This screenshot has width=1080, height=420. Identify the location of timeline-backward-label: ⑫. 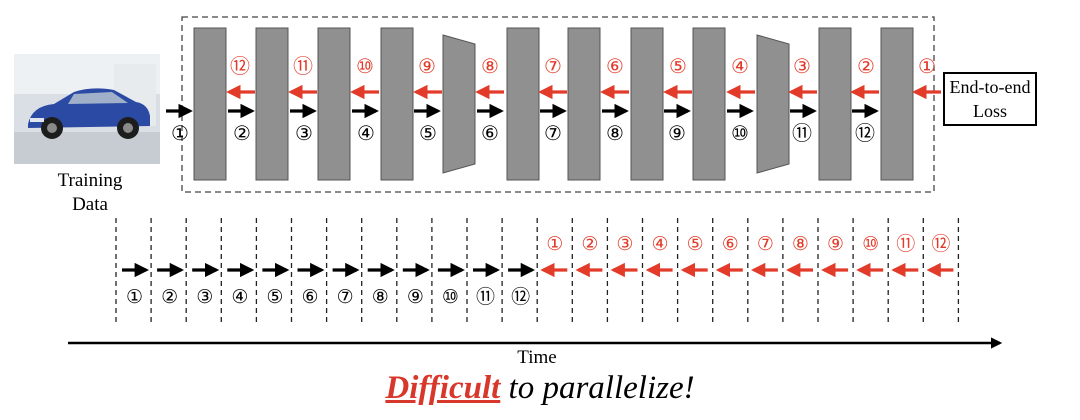
(940, 244).